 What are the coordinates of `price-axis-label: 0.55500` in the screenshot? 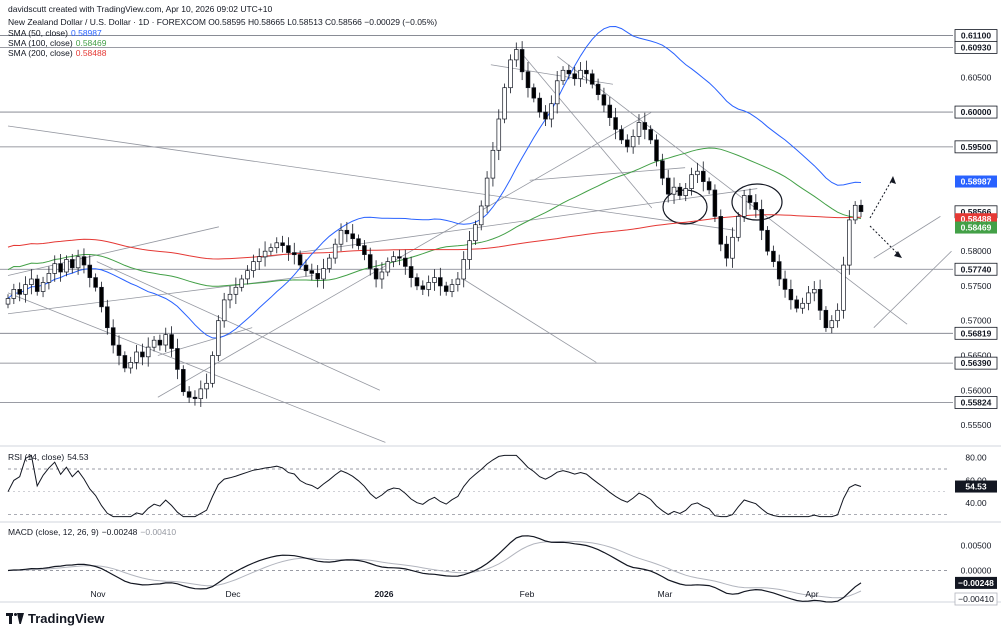 It's located at (976, 425).